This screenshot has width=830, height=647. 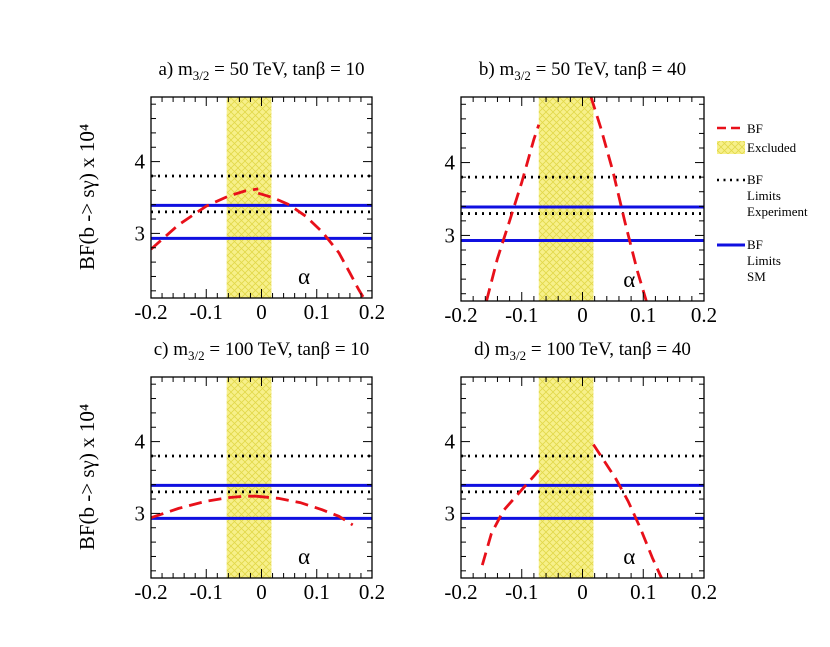 I want to click on plot-area-c, so click(x=261, y=477).